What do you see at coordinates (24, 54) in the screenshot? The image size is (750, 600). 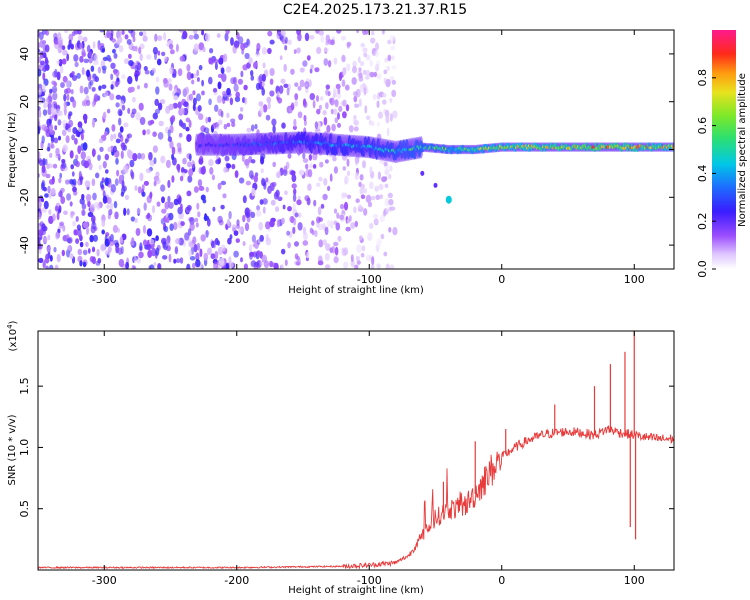 I see `spectrogram-y-tick-label: 40` at bounding box center [24, 54].